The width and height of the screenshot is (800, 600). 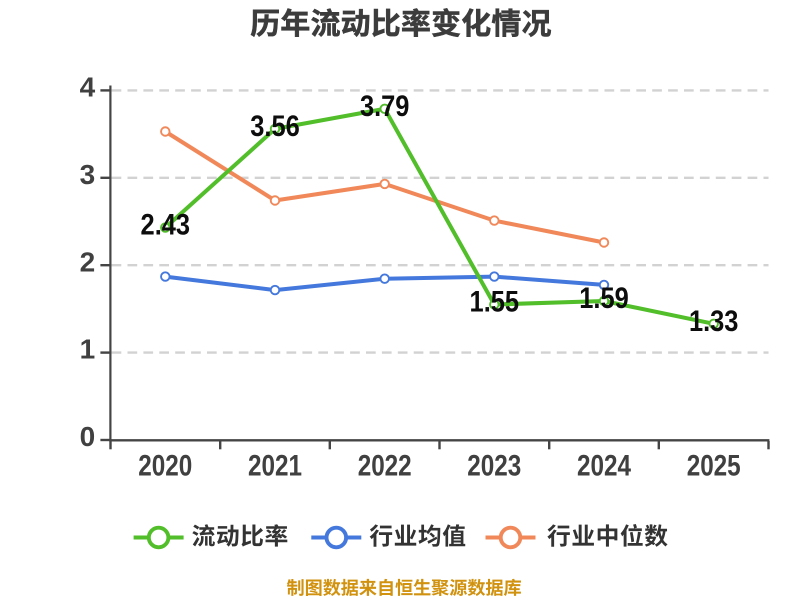 I want to click on svg-text: 0, so click(x=88, y=436).